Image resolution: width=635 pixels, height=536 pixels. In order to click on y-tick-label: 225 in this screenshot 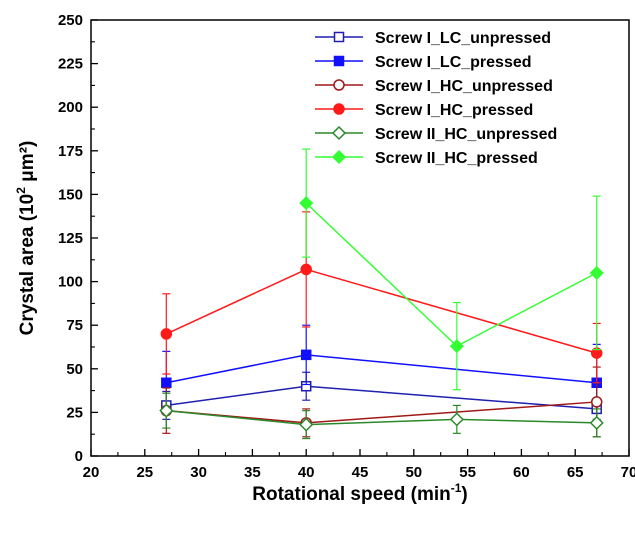, I will do `click(70, 64)`.